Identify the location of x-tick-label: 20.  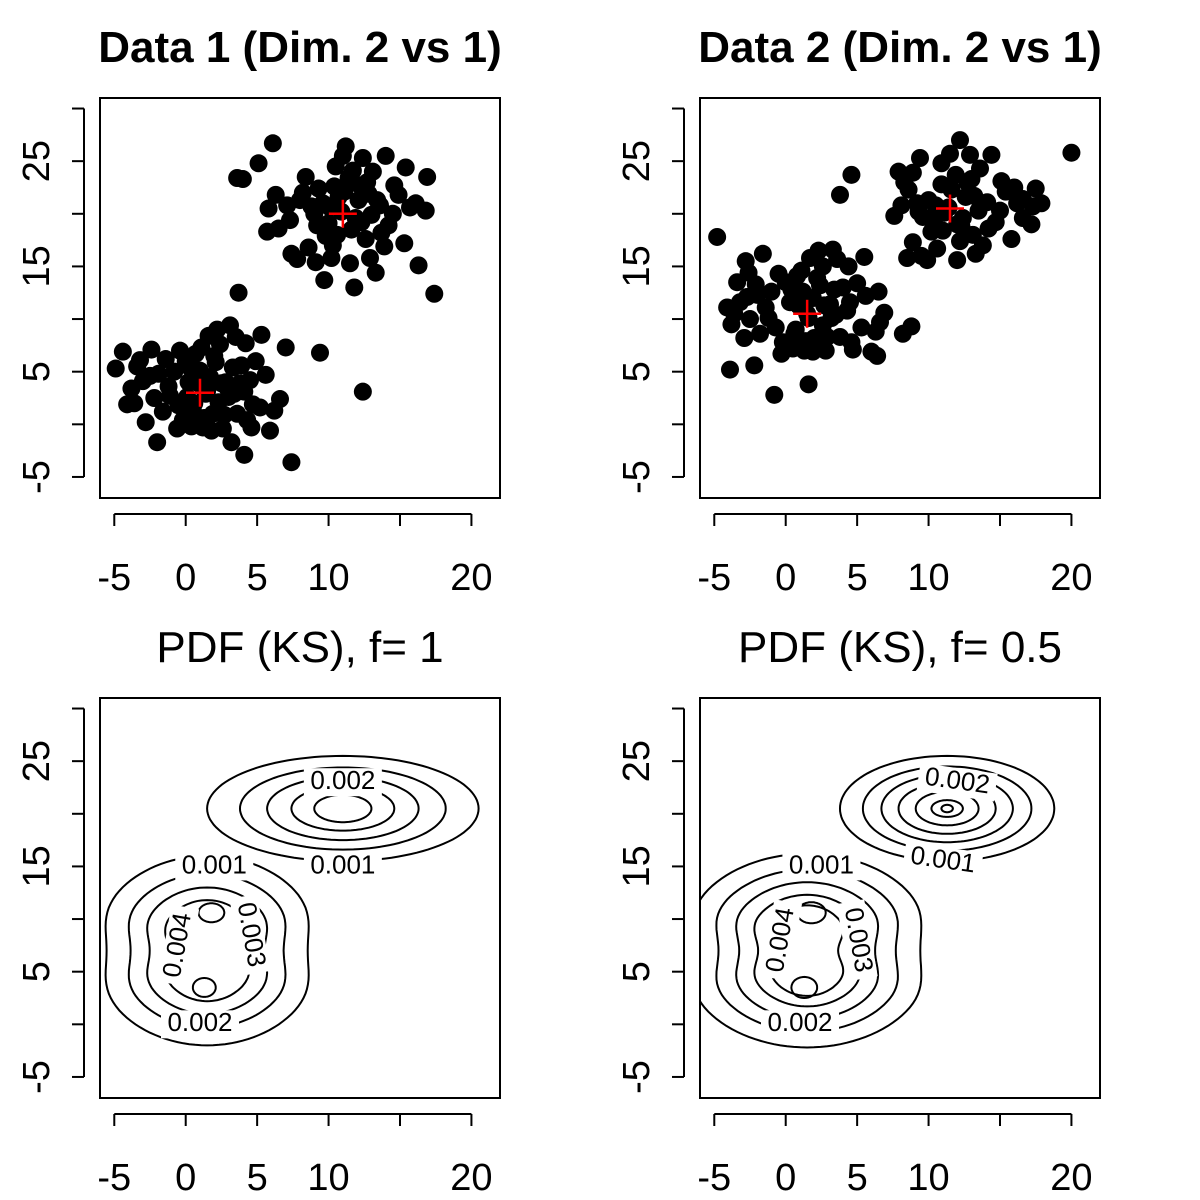
(471, 578).